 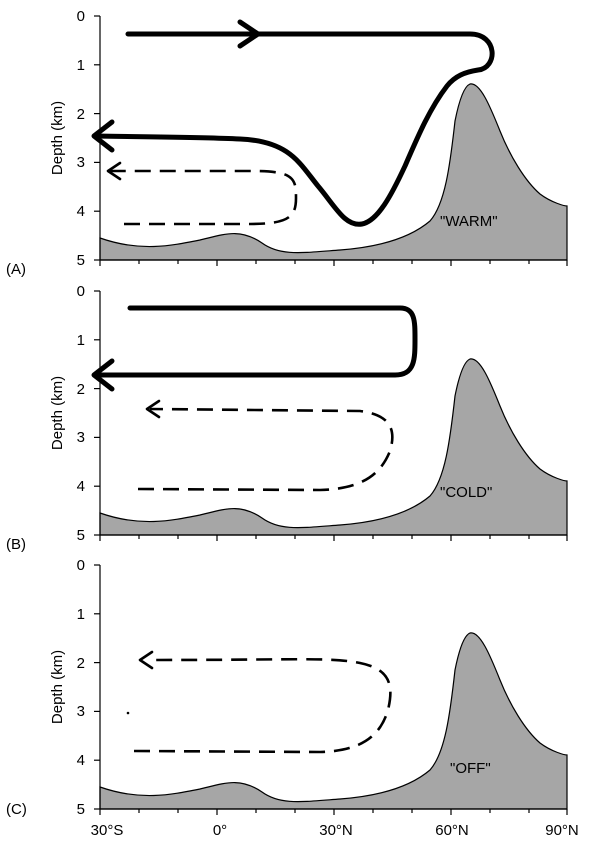 What do you see at coordinates (470, 768) in the screenshot?
I see `mode-label: "OFF"` at bounding box center [470, 768].